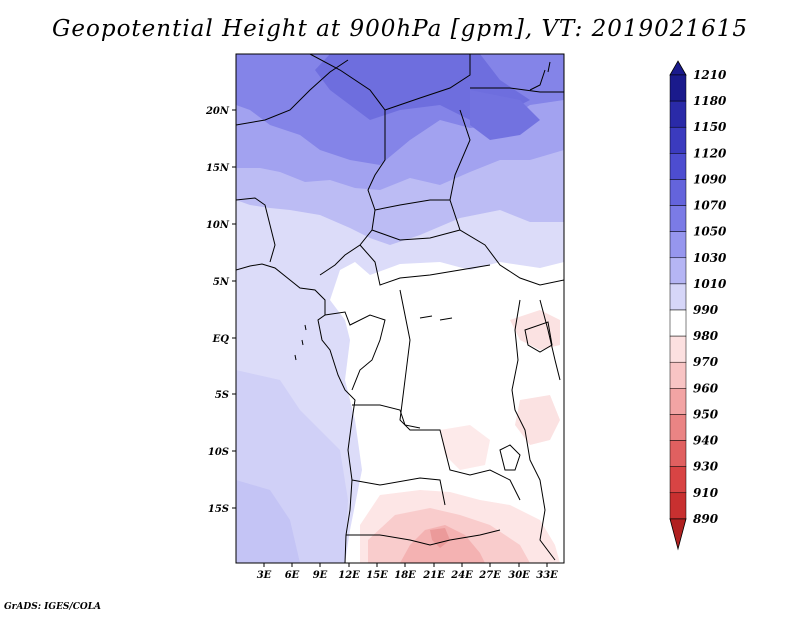  What do you see at coordinates (706, 414) in the screenshot?
I see `colorbar-label: 950` at bounding box center [706, 414].